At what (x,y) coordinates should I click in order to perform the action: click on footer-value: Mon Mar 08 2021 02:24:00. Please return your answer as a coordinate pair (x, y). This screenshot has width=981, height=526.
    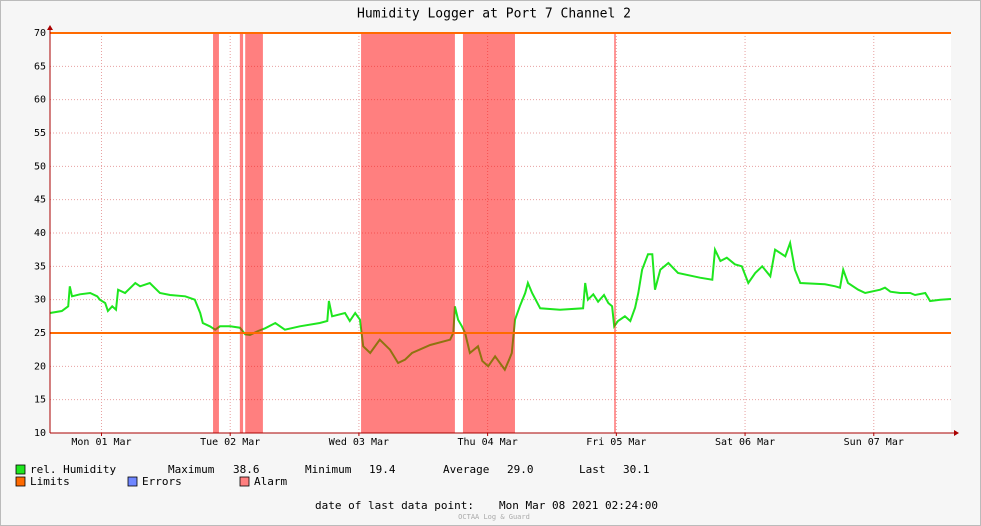
    Looking at the image, I should click on (578, 505).